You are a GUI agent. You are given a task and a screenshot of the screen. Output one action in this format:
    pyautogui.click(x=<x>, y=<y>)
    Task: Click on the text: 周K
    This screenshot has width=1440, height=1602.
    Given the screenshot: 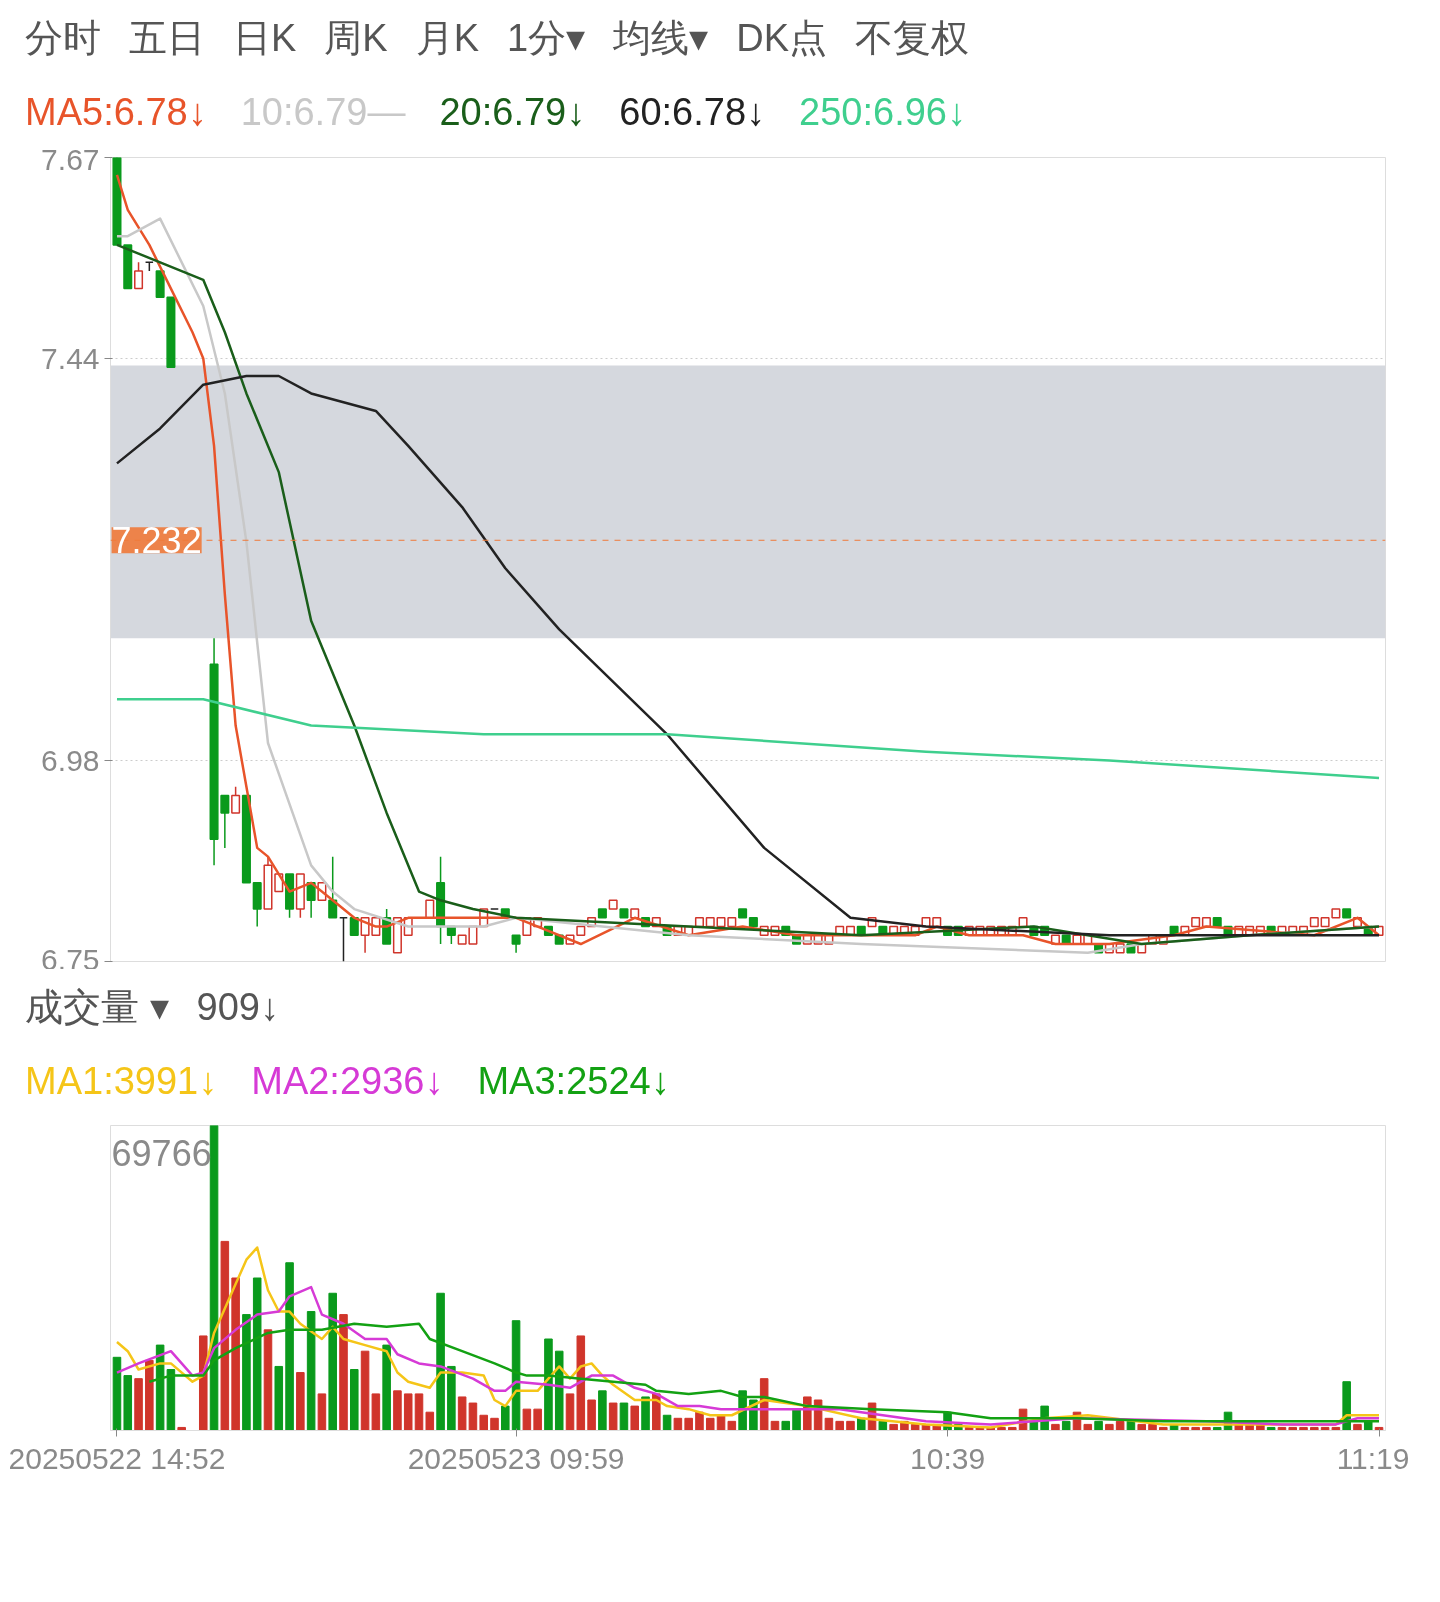 What is the action you would take?
    pyautogui.click(x=356, y=38)
    